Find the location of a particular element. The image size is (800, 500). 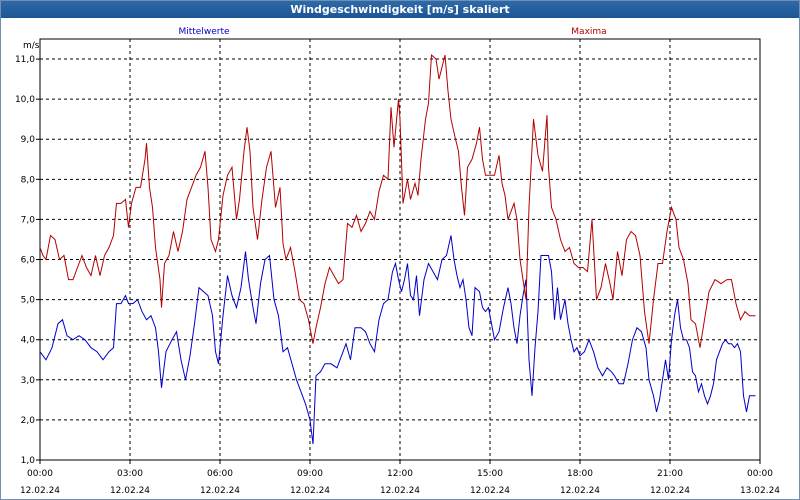

y-tick-label: 11,0 is located at coordinates (25, 60).